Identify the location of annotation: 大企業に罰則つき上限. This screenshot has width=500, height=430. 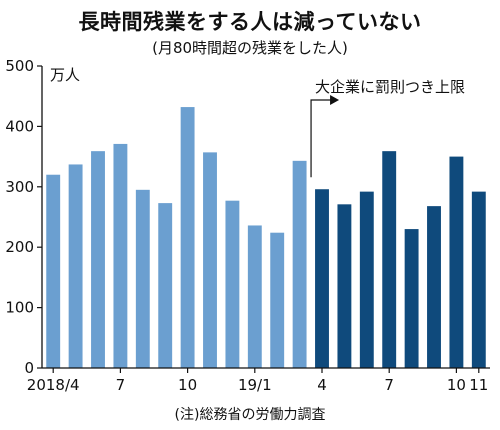
(387, 128).